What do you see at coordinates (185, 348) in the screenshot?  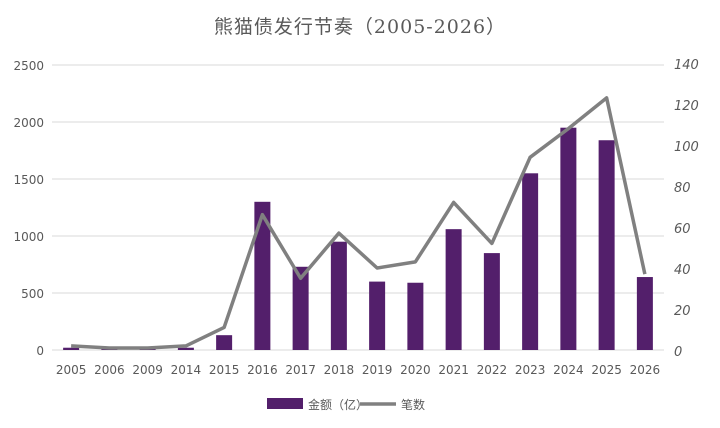 I see `bar-2014` at bounding box center [185, 348].